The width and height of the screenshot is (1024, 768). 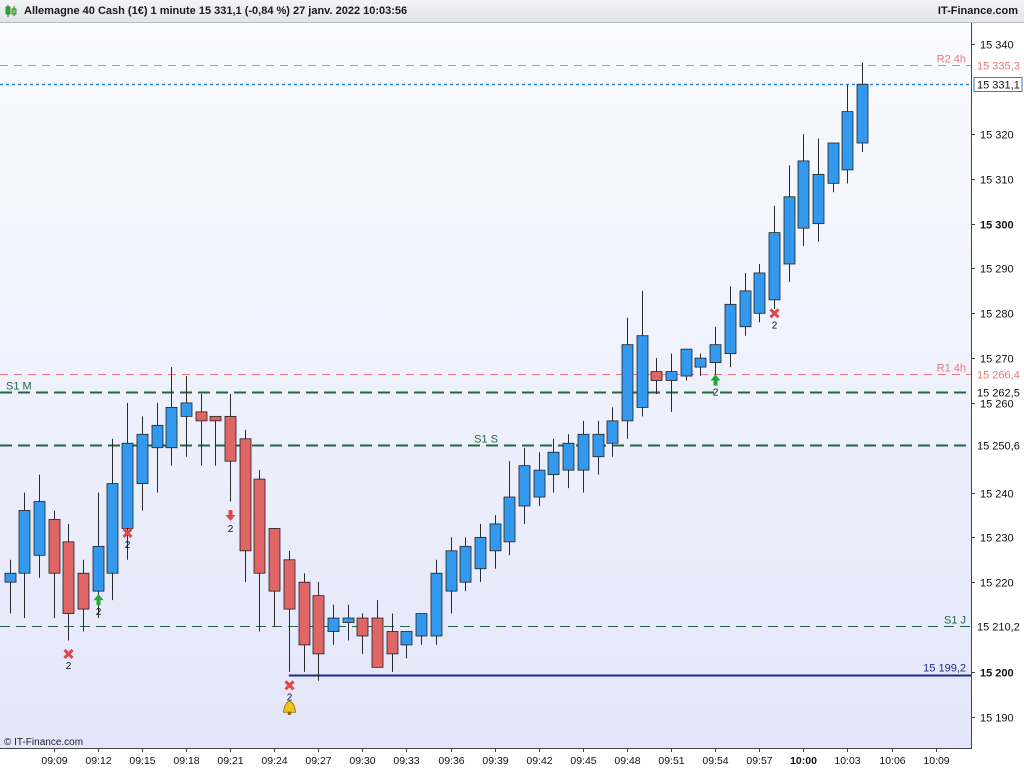 I want to click on y-tick-label: 15 340, so click(x=997, y=46).